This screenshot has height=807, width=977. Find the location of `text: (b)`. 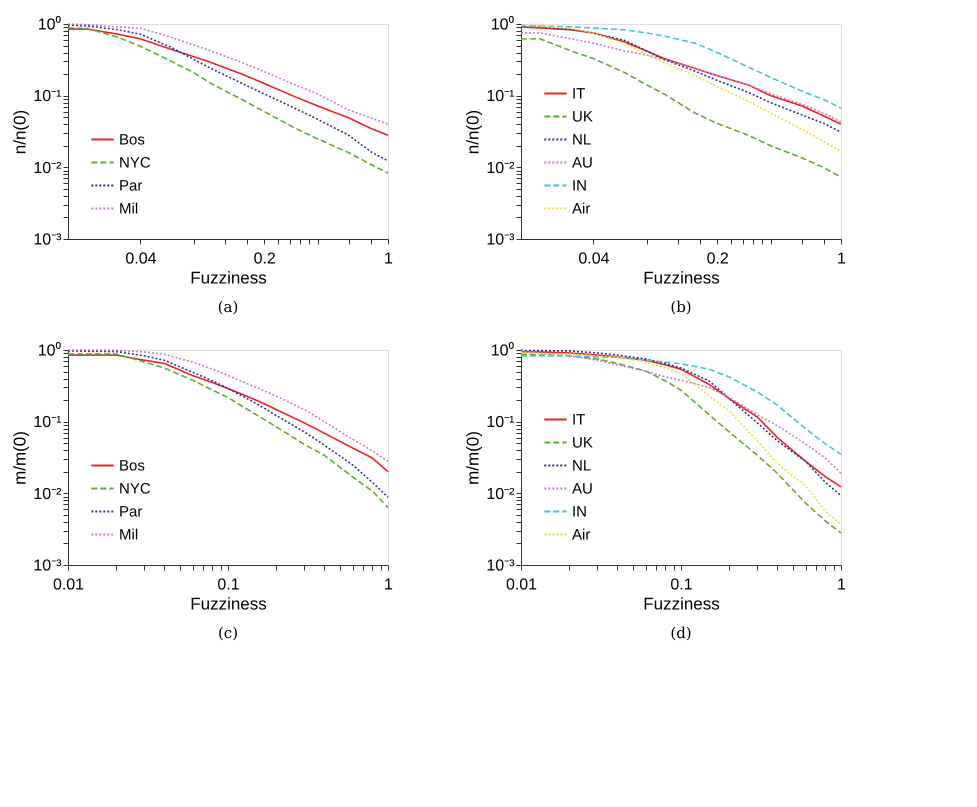

text: (b) is located at coordinates (681, 307).